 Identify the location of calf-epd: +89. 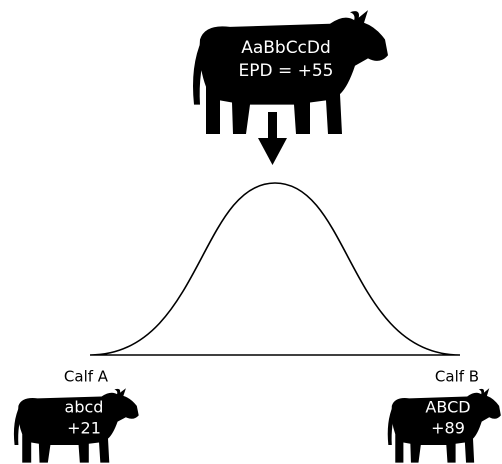
(448, 428).